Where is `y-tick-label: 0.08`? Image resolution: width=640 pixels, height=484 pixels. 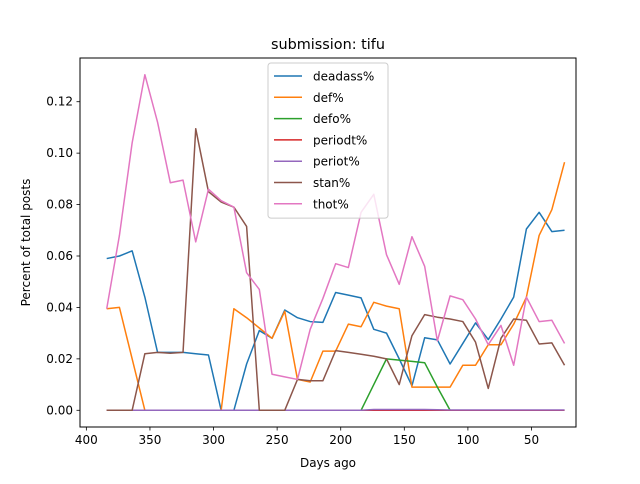 y-tick-label: 0.08 is located at coordinates (59, 205).